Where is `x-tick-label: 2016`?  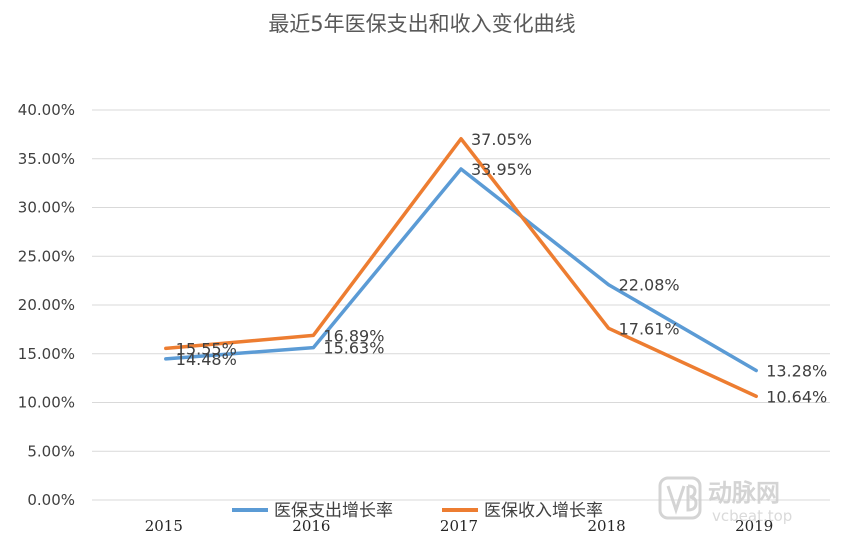
x-tick-label: 2016 is located at coordinates (311, 526).